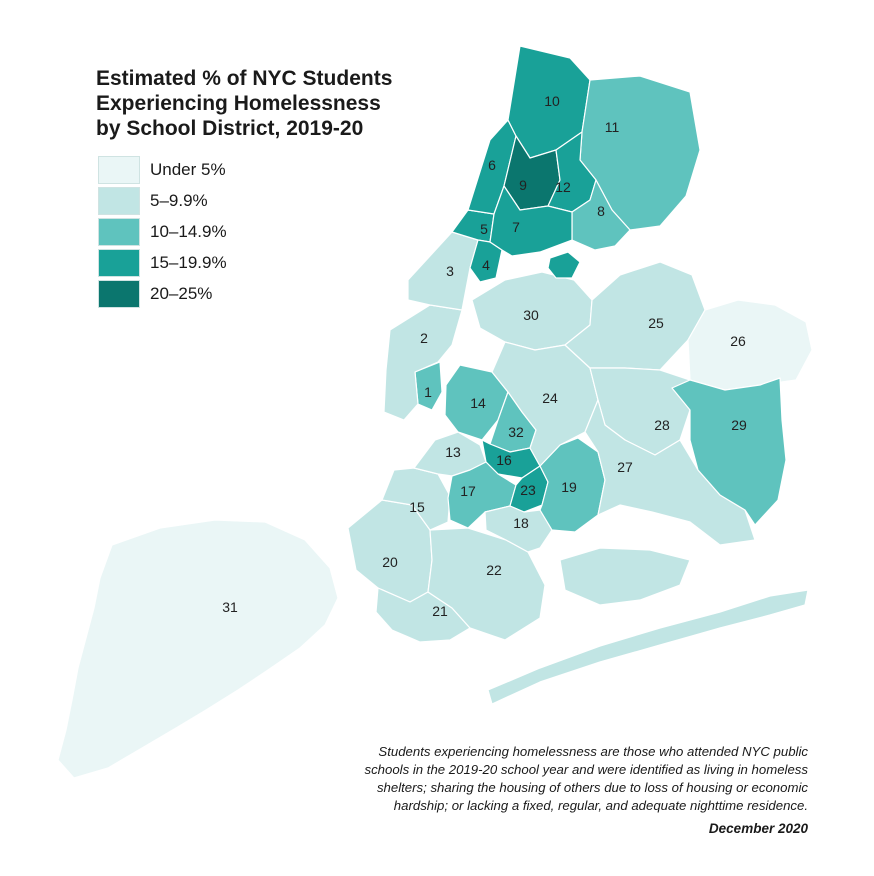 This screenshot has height=876, width=874. Describe the element at coordinates (450, 271) in the screenshot. I see `label-3: 3` at that location.